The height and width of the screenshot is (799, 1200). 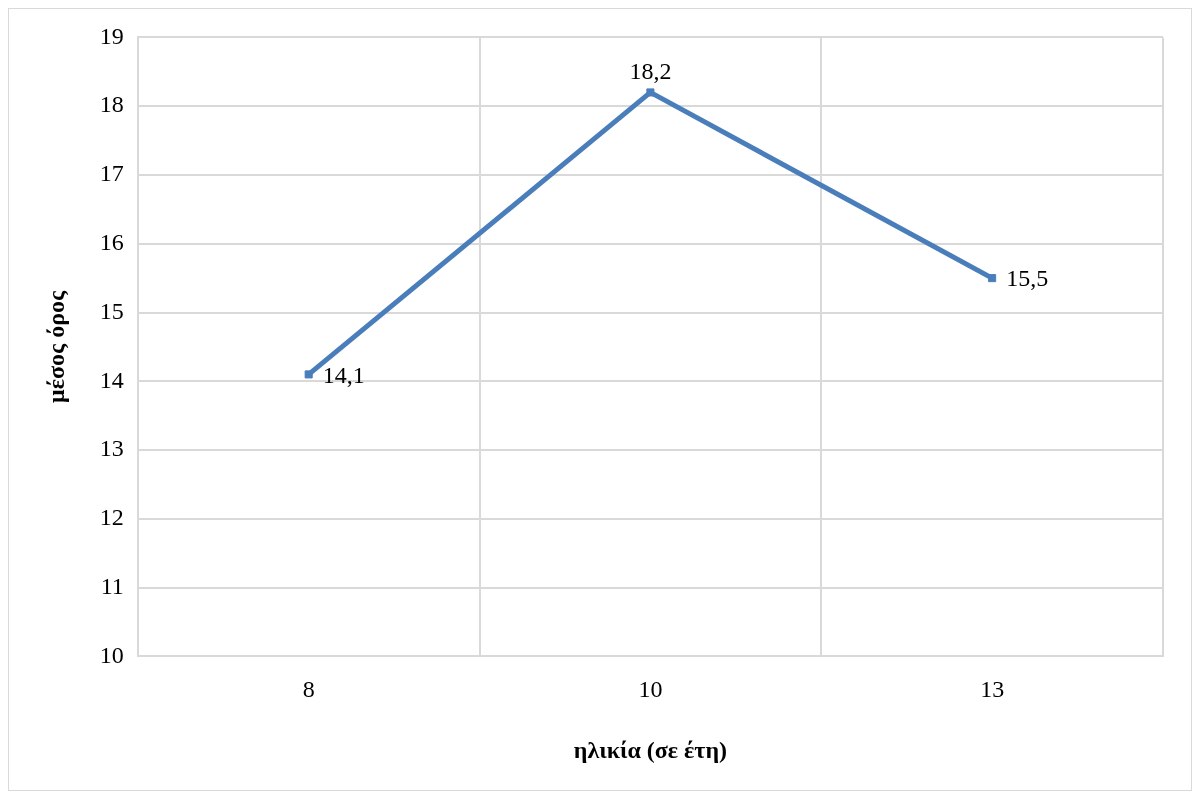 I want to click on y-axis-title: μέσος όρος, so click(x=55, y=346).